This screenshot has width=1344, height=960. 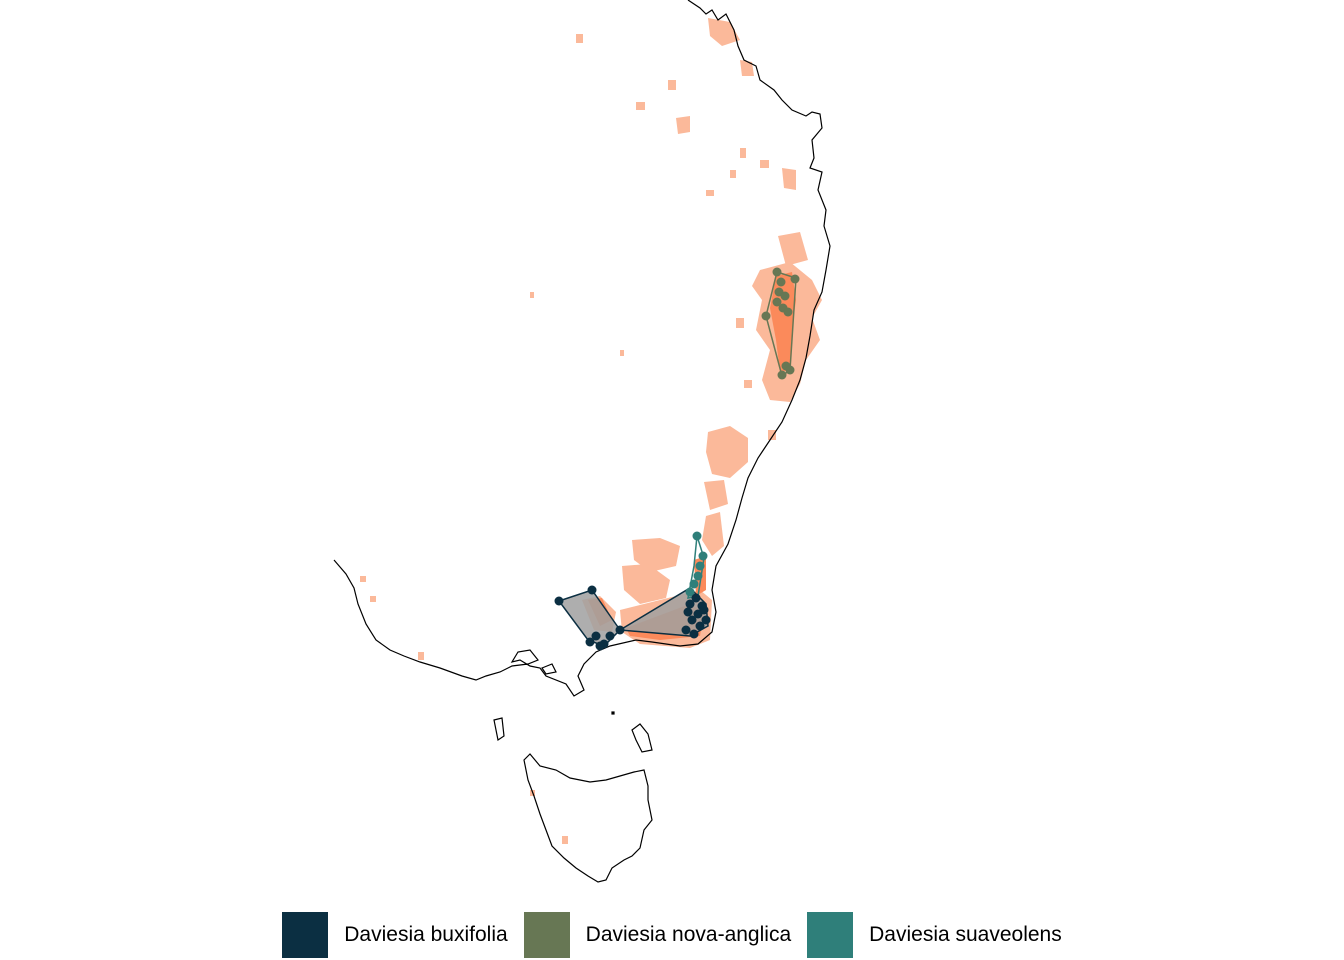 What do you see at coordinates (965, 934) in the screenshot?
I see `legend-label: Daviesia suaveolens` at bounding box center [965, 934].